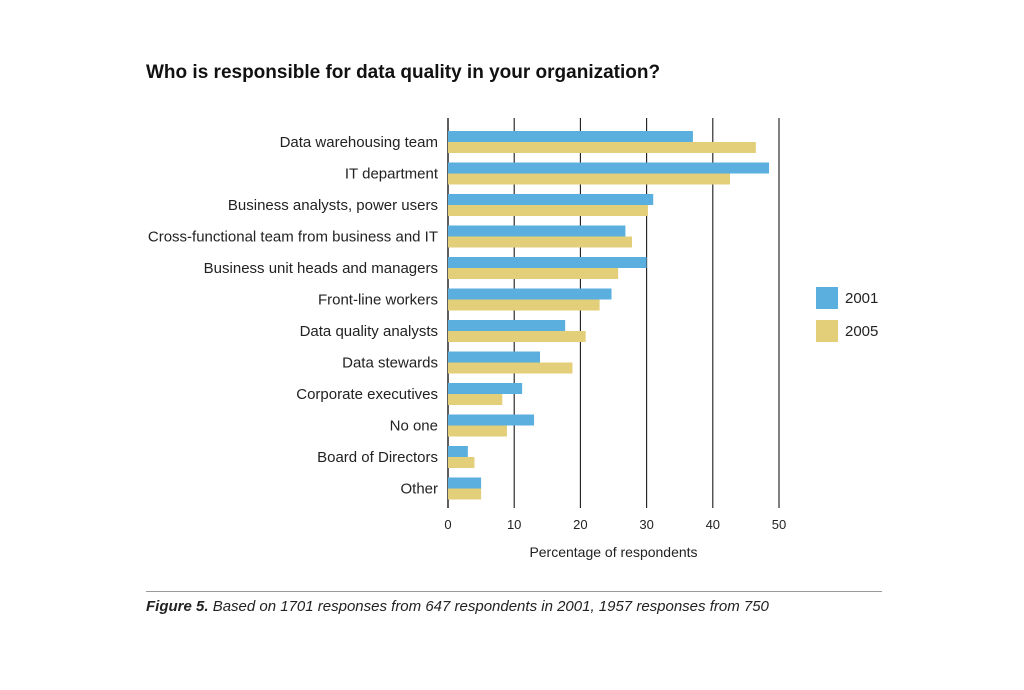  I want to click on category-label: Data stewards, so click(390, 363).